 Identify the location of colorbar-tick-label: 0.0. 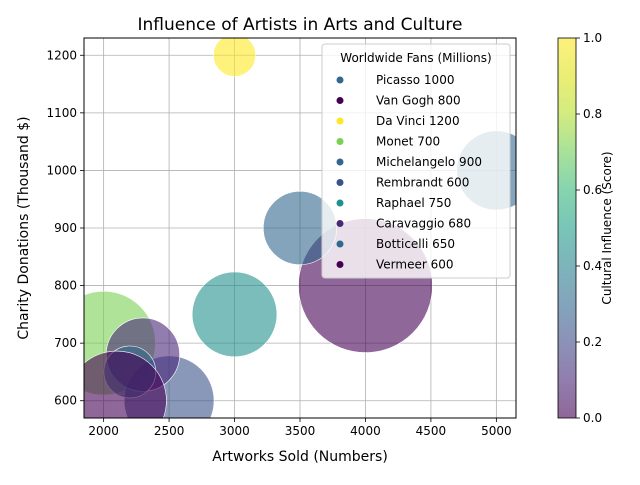
(592, 418).